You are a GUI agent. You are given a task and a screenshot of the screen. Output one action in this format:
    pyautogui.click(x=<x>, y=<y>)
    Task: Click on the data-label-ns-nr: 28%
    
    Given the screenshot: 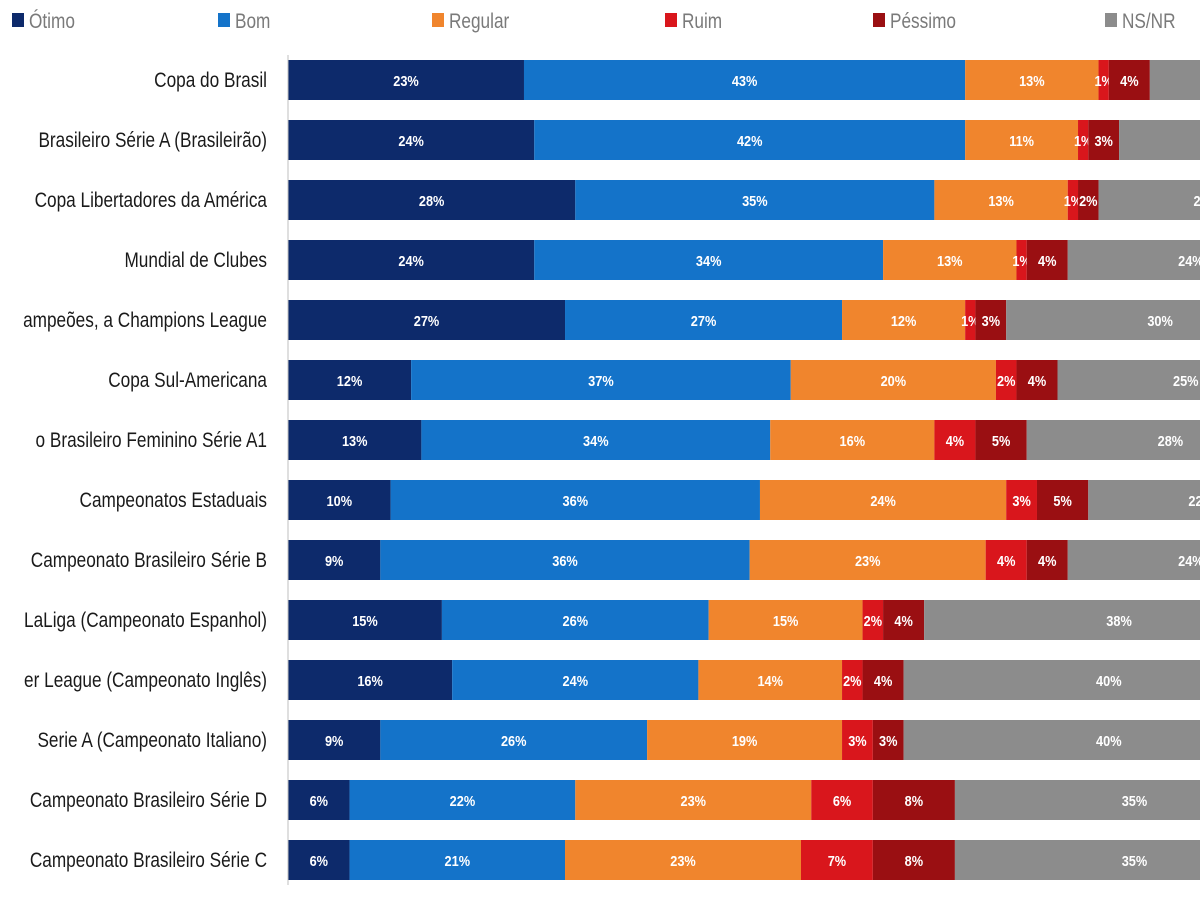 What is the action you would take?
    pyautogui.click(x=1171, y=440)
    